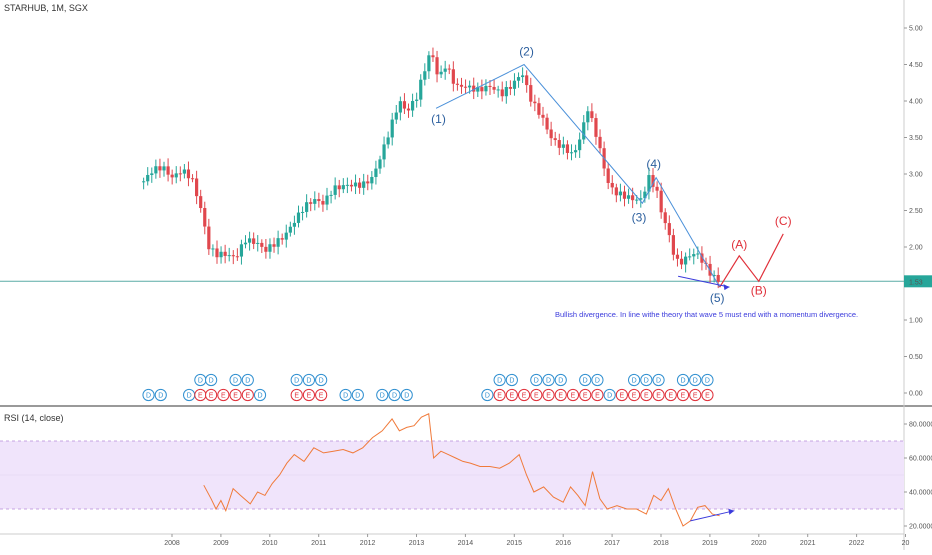  Describe the element at coordinates (916, 29) in the screenshot. I see `price-tick-label: 5.00` at that location.